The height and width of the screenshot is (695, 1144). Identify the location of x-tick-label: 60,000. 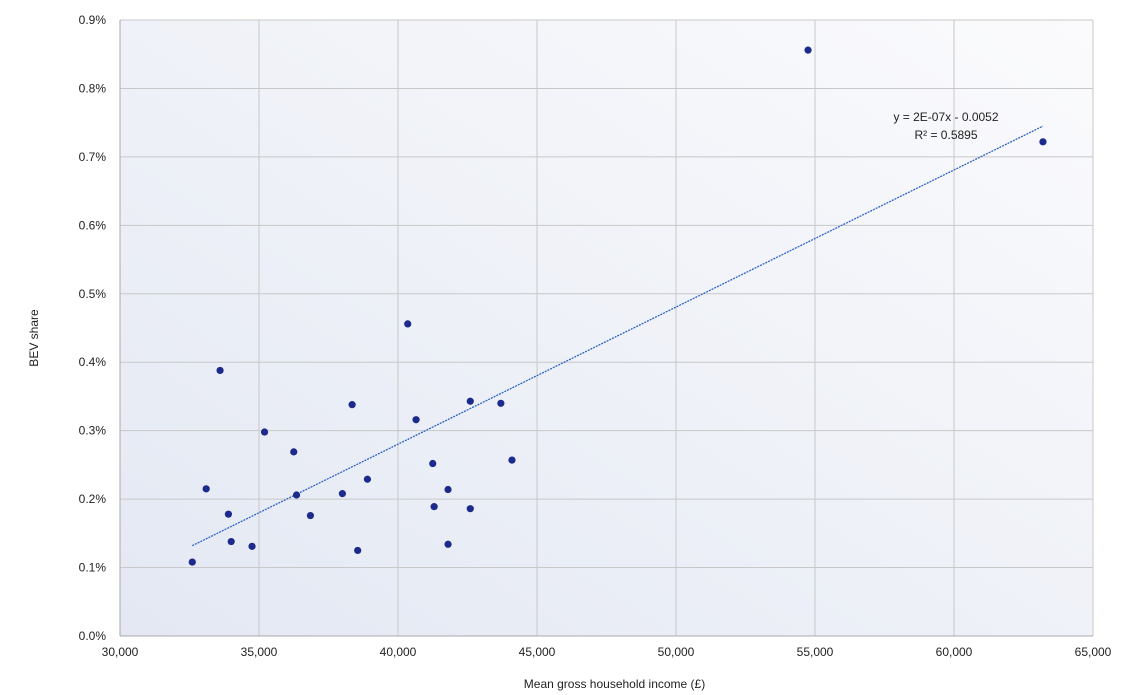
(954, 652).